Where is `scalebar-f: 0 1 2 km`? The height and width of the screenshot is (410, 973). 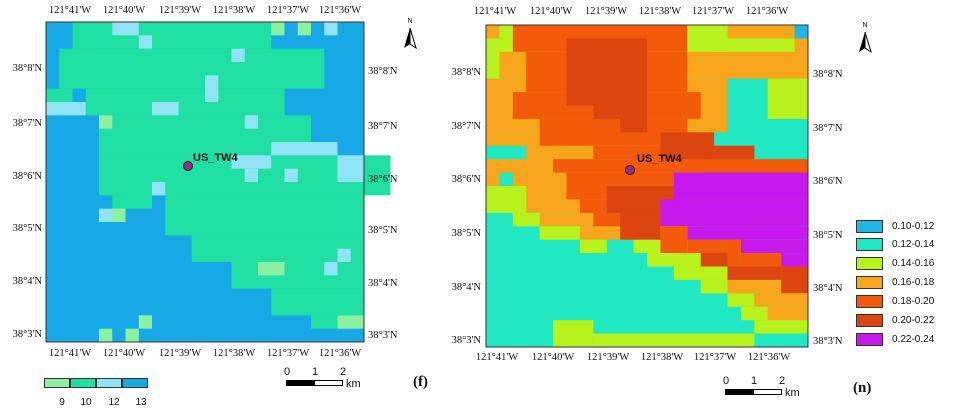
scalebar-f: 0 1 2 km is located at coordinates (335, 381).